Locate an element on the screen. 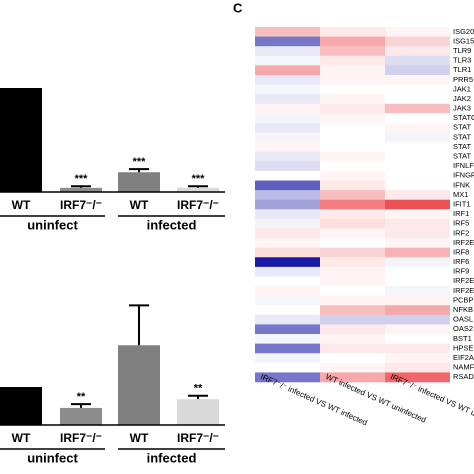 This screenshot has width=474, height=474. row-label: IFNGF is located at coordinates (463, 175).